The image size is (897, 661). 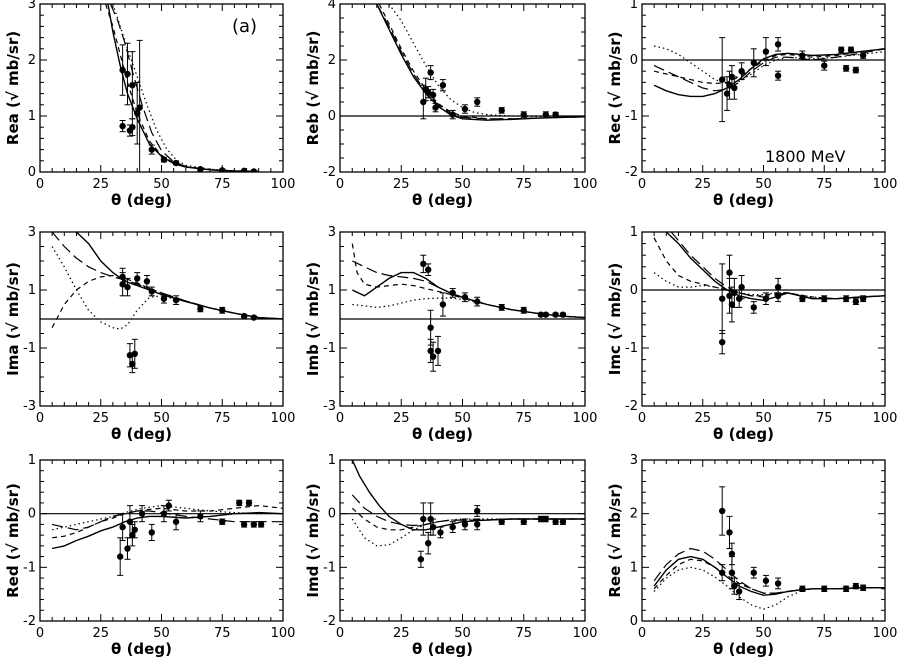 What do you see at coordinates (167, 520) in the screenshot?
I see `curve-longdash` at bounding box center [167, 520].